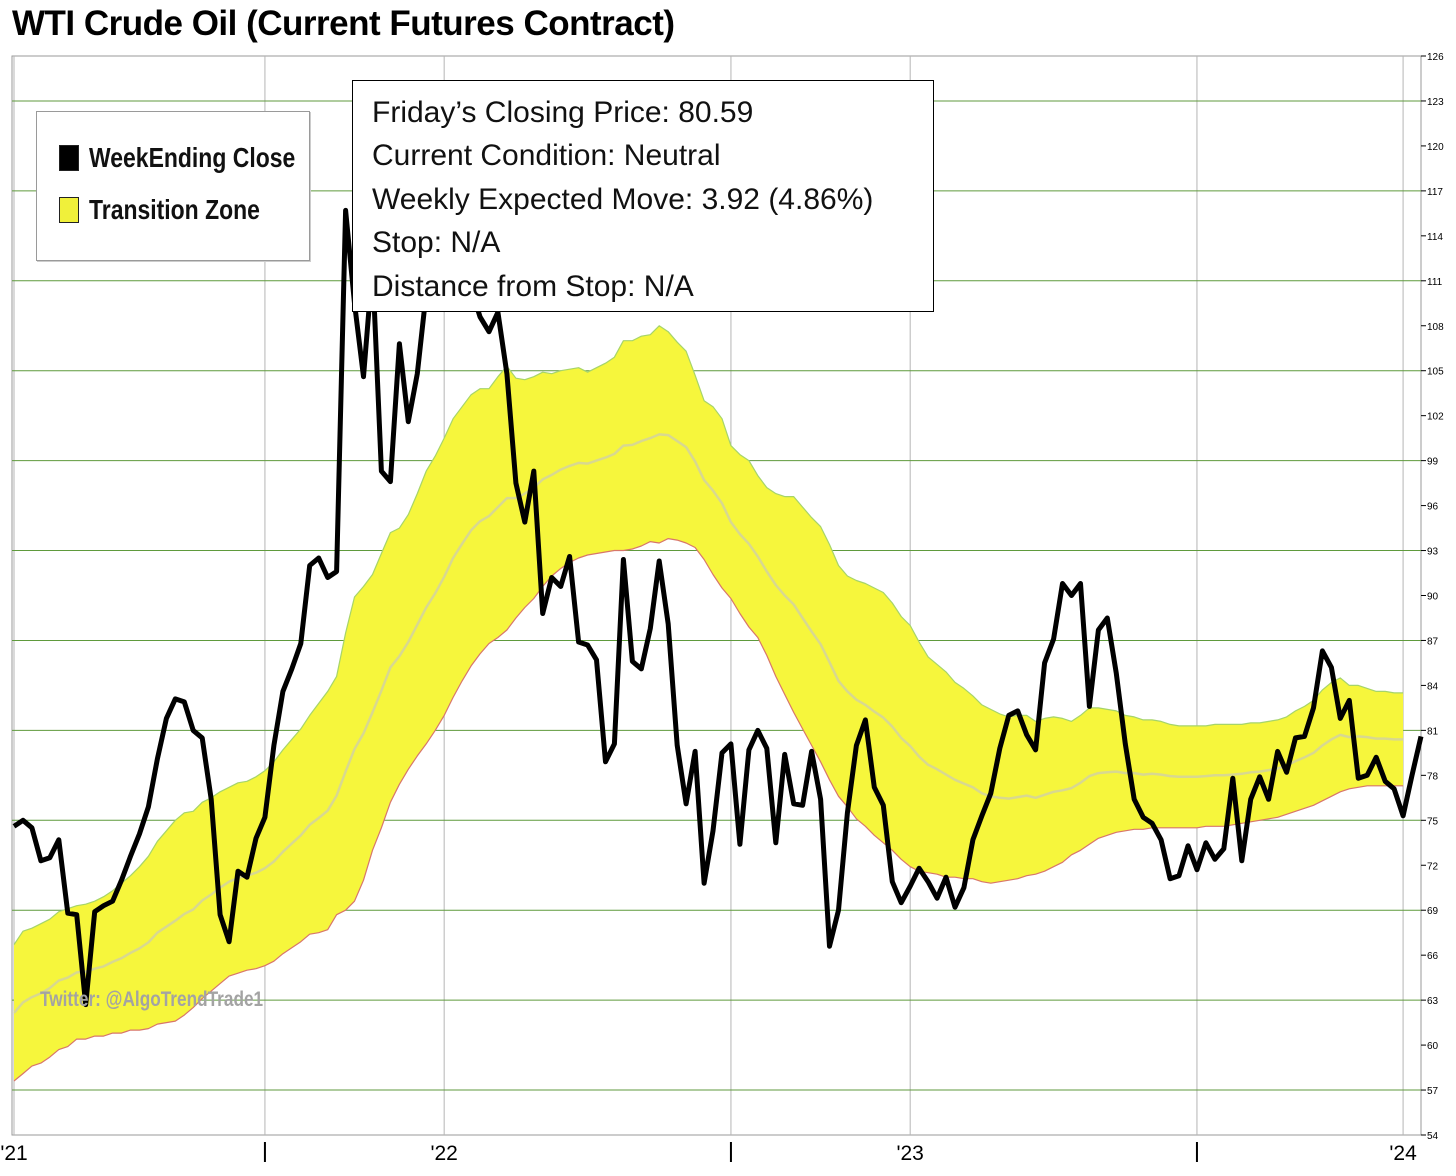 This screenshot has height=1176, width=1456. What do you see at coordinates (1433, 731) in the screenshot?
I see `y-tick-label: 81` at bounding box center [1433, 731].